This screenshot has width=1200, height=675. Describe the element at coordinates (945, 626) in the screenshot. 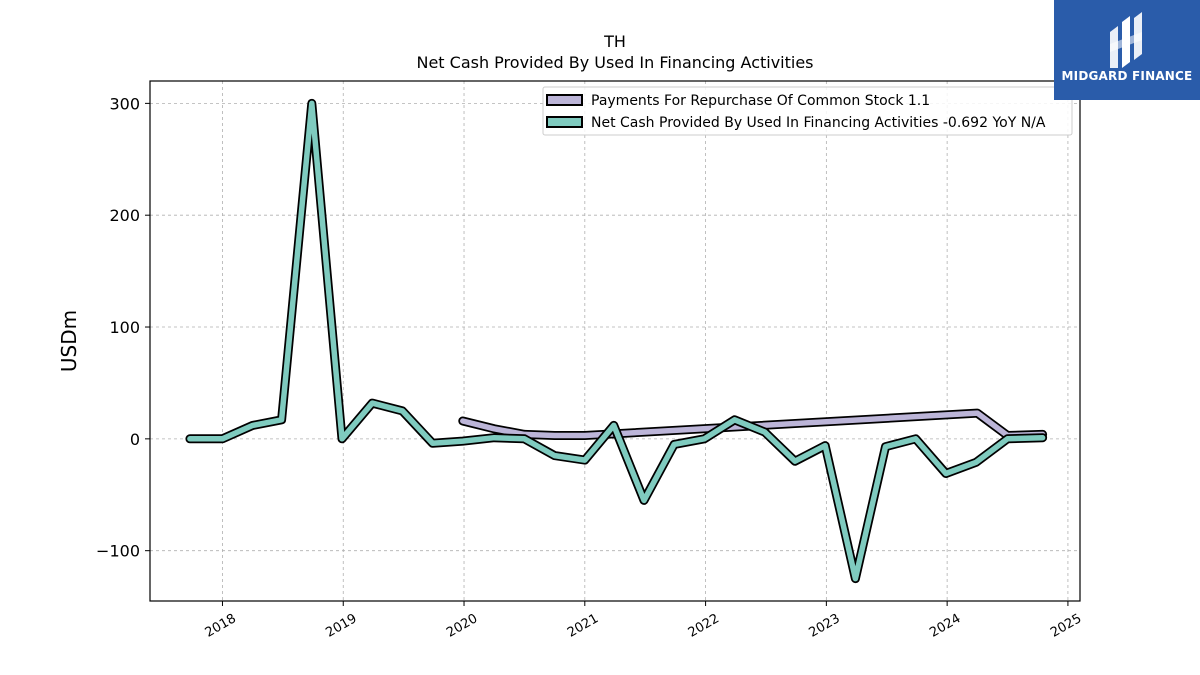

I see `x-tick-label-2024: 2024` at that location.